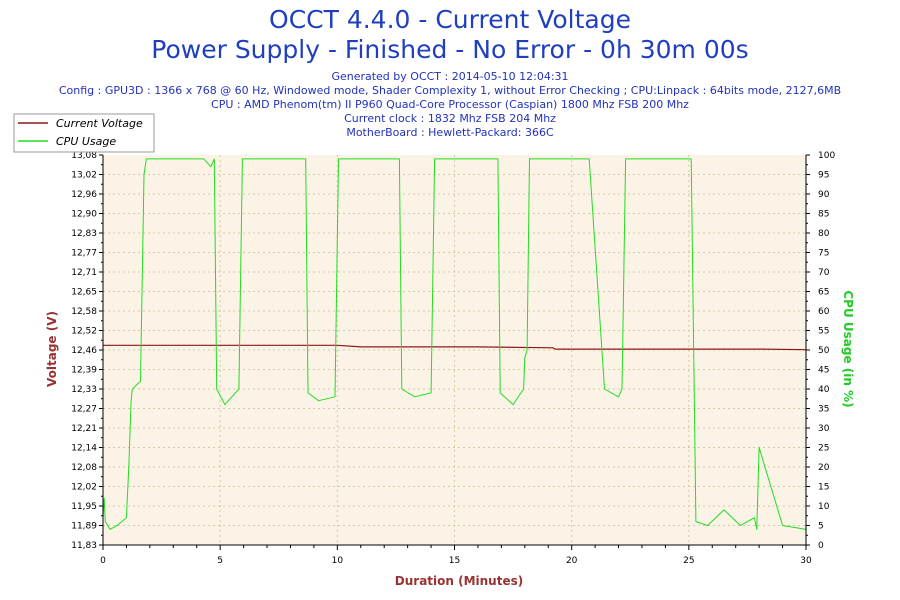 The height and width of the screenshot is (600, 900). Describe the element at coordinates (806, 561) in the screenshot. I see `x-tick-label: 30` at that location.